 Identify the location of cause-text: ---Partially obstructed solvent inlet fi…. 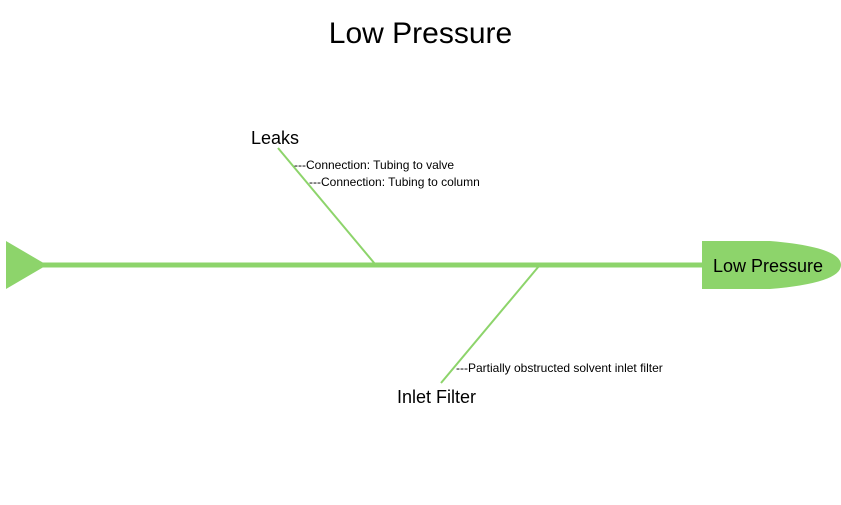
(559, 368).